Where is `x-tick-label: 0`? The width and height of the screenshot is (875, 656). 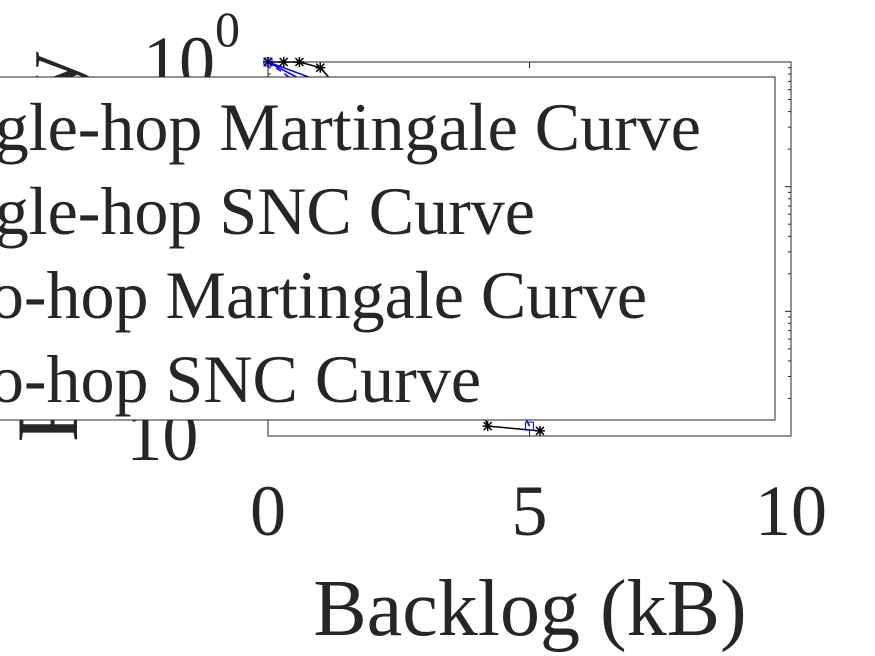
x-tick-label: 0 is located at coordinates (268, 511).